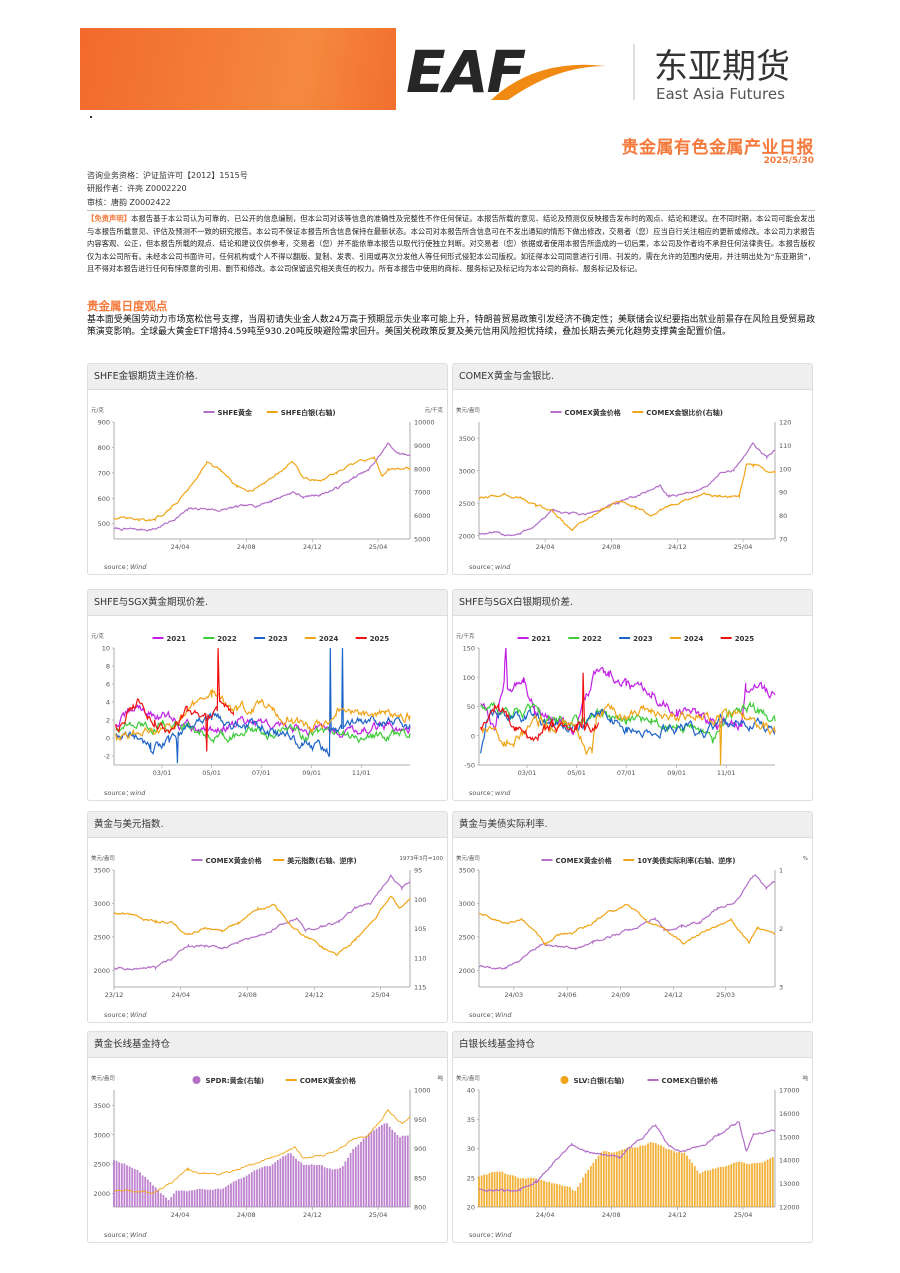  What do you see at coordinates (789, 1208) in the screenshot?
I see `right-tick-label: 12000` at bounding box center [789, 1208].